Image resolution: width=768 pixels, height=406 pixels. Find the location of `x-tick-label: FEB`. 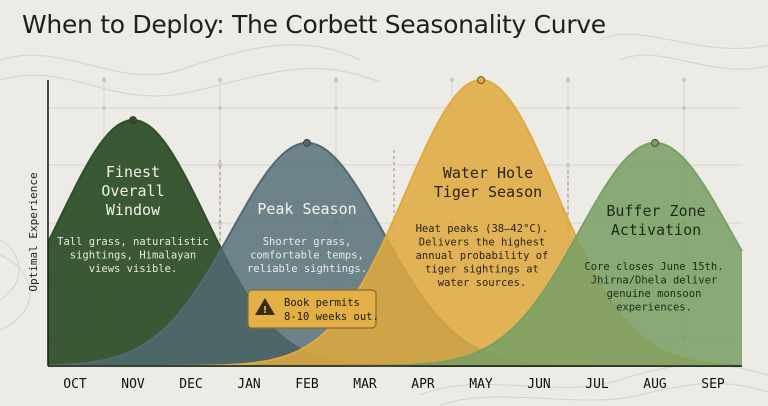

x-tick-label: FEB is located at coordinates (307, 384).